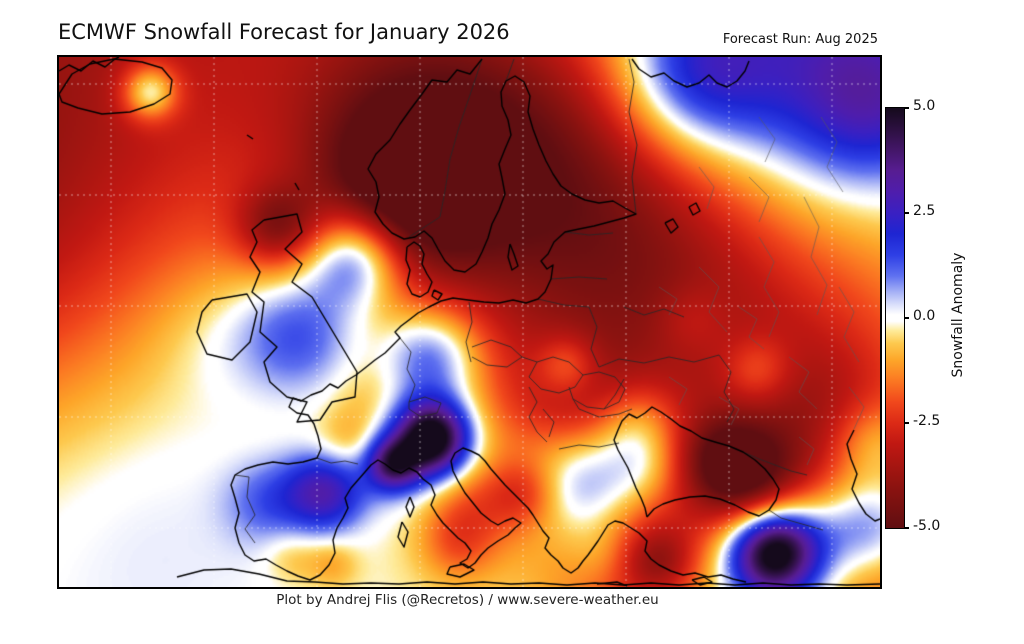  I want to click on plot-title: ECMWF Snowfall Forecast for January 2026, so click(284, 32).